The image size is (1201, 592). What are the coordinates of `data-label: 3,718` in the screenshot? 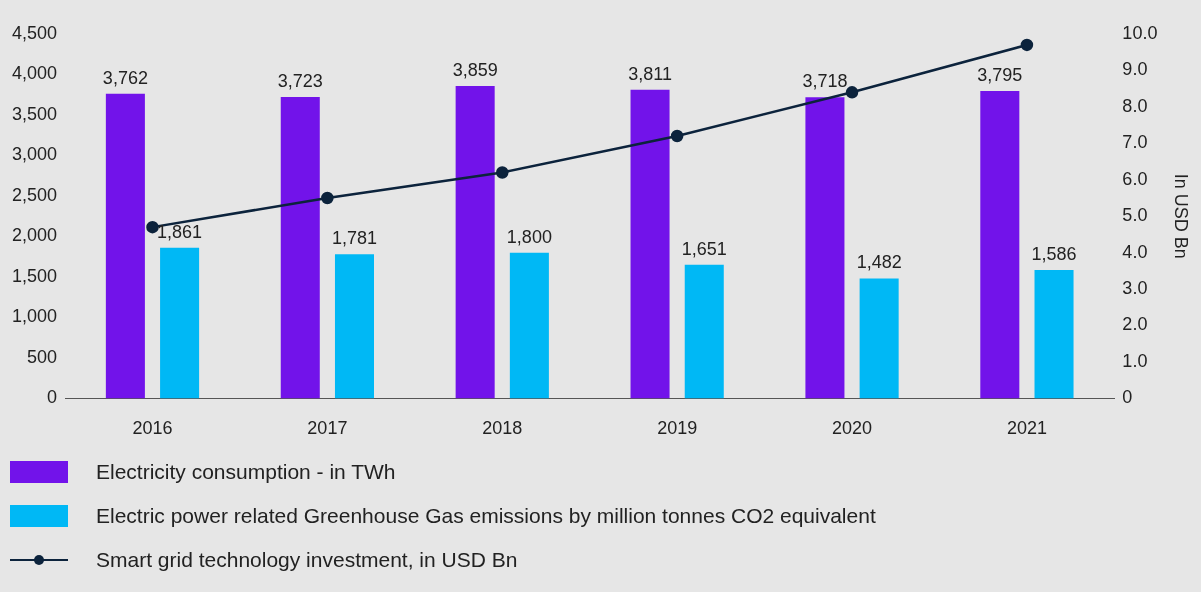 It's located at (825, 81).